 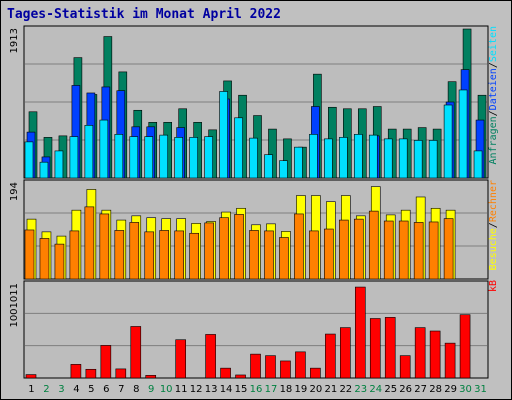 I want to click on x-tick-label: 8, so click(x=136, y=389).